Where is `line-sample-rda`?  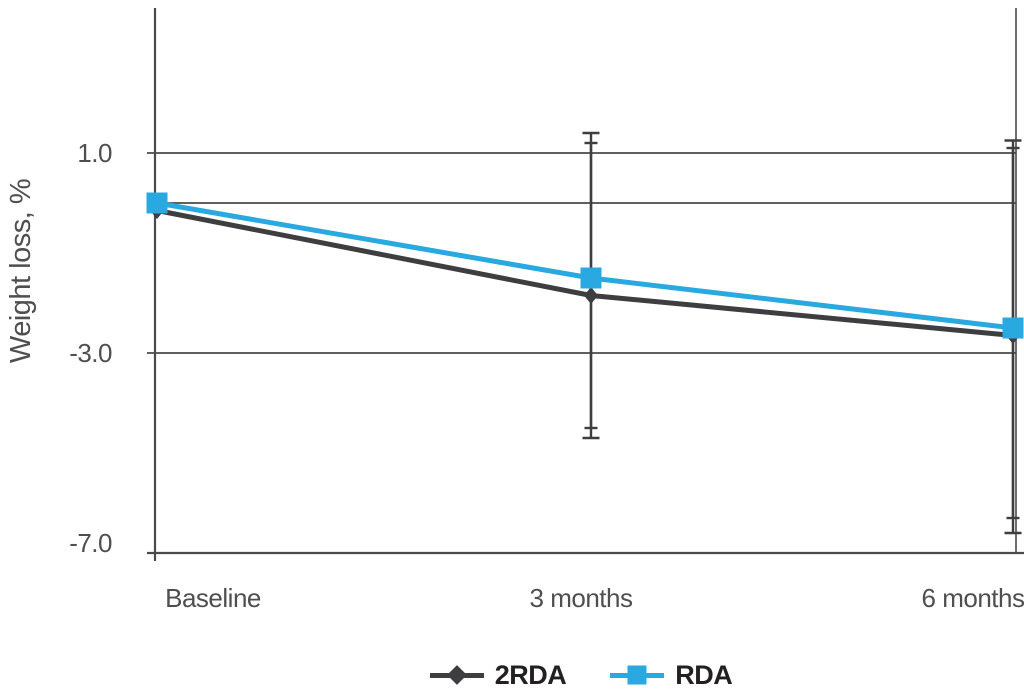 line-sample-rda is located at coordinates (637, 675).